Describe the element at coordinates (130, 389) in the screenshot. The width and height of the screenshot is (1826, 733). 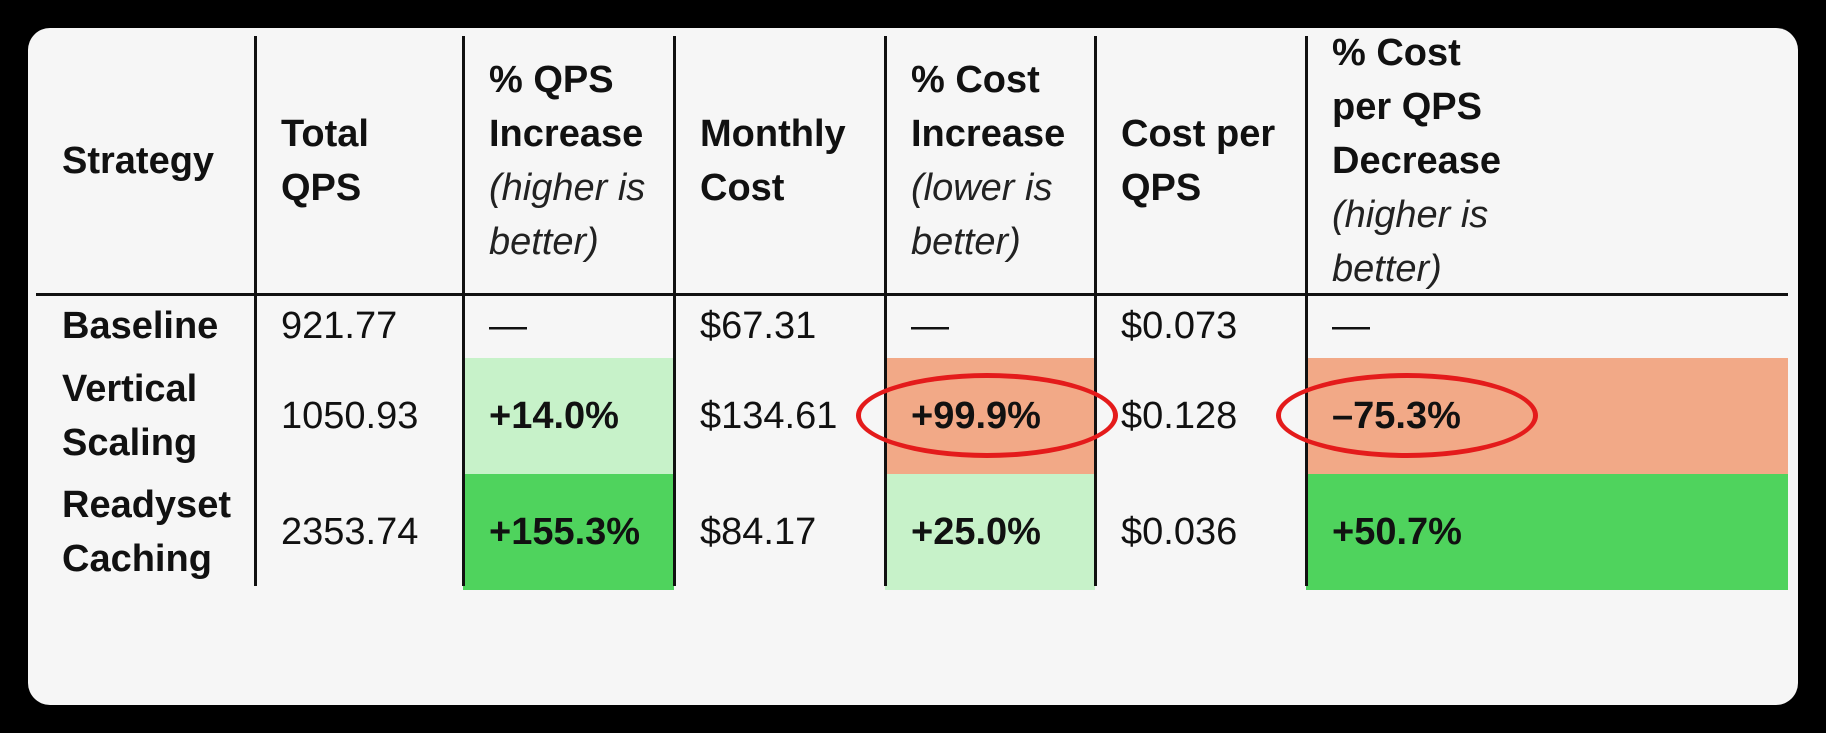
I see `row-label-line: Vertical` at that location.